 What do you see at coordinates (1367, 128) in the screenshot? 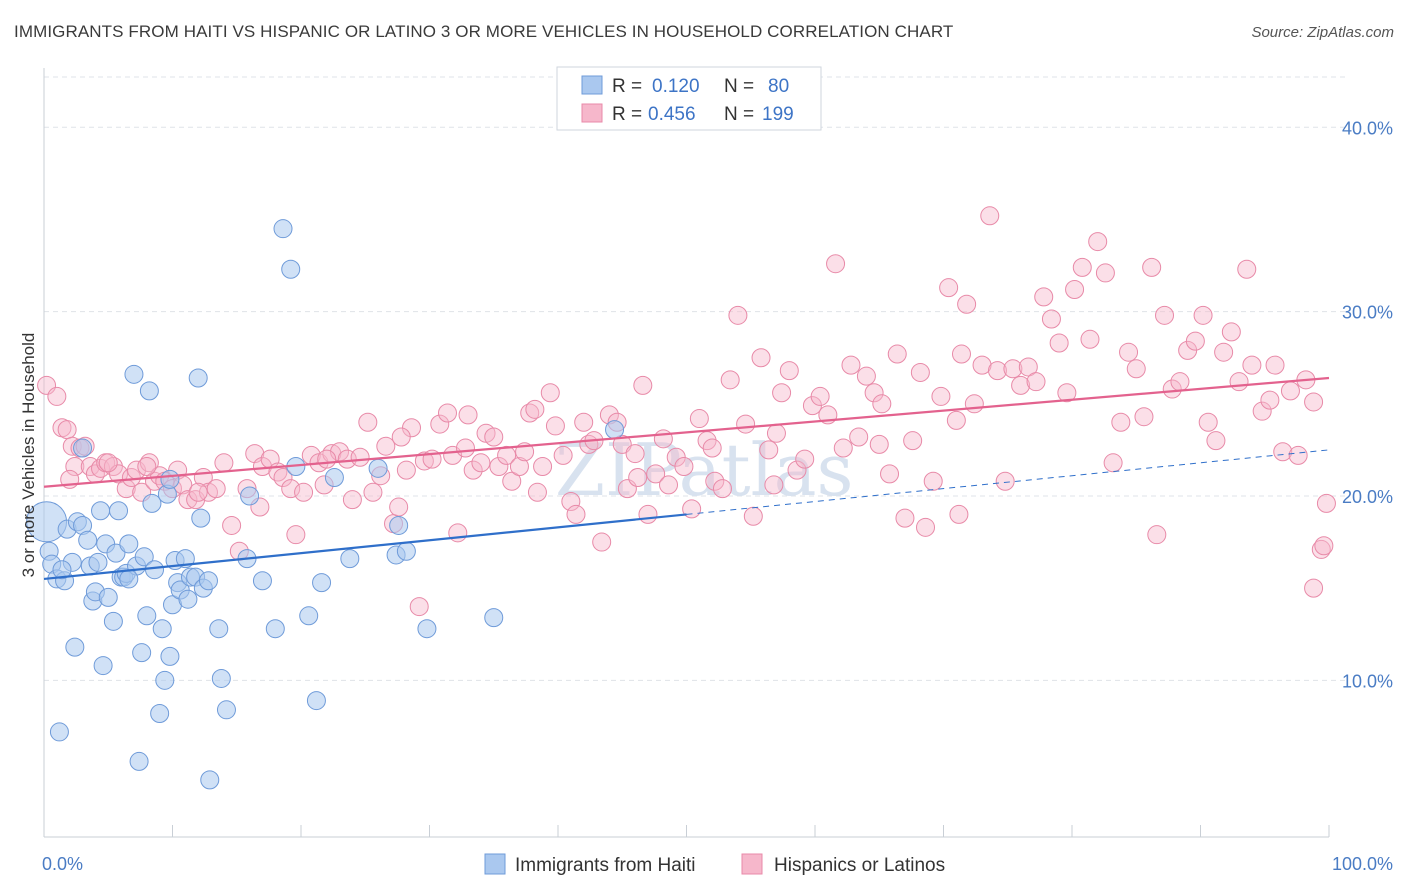
I see `y-tick-label: 40.0%` at bounding box center [1367, 128].